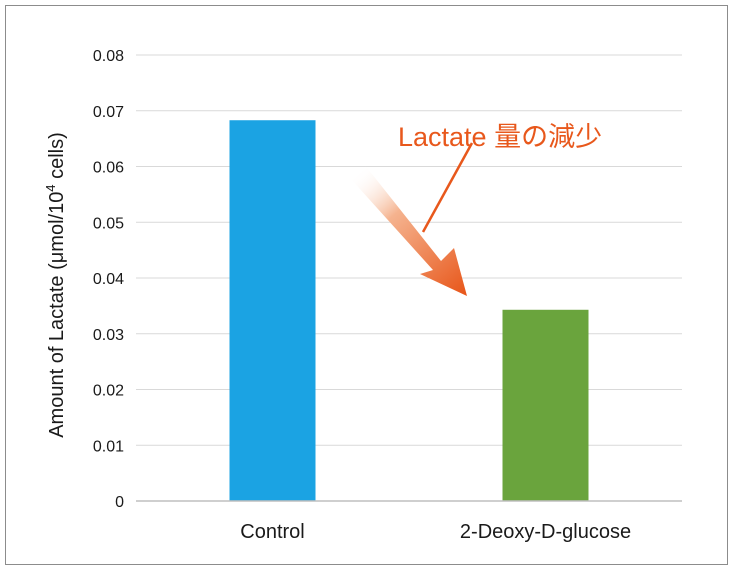 The image size is (735, 572). What do you see at coordinates (447, 187) in the screenshot?
I see `annotation-pointer-line` at bounding box center [447, 187].